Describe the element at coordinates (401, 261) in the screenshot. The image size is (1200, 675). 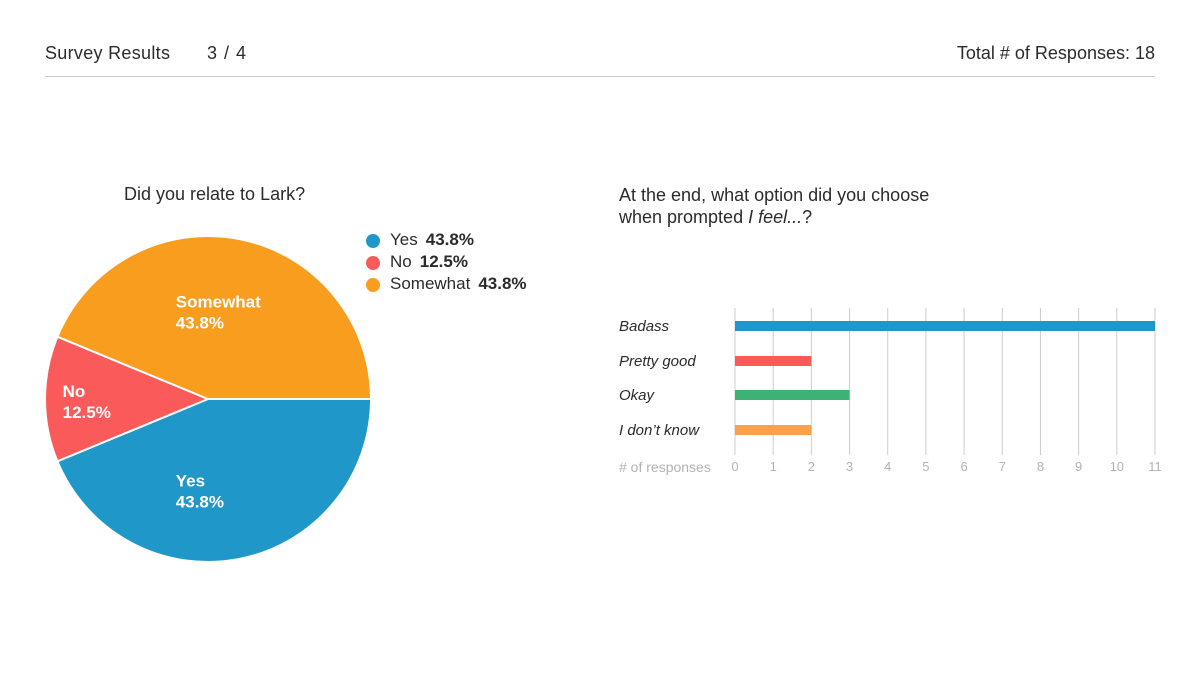
I see `legend-label: No` at that location.